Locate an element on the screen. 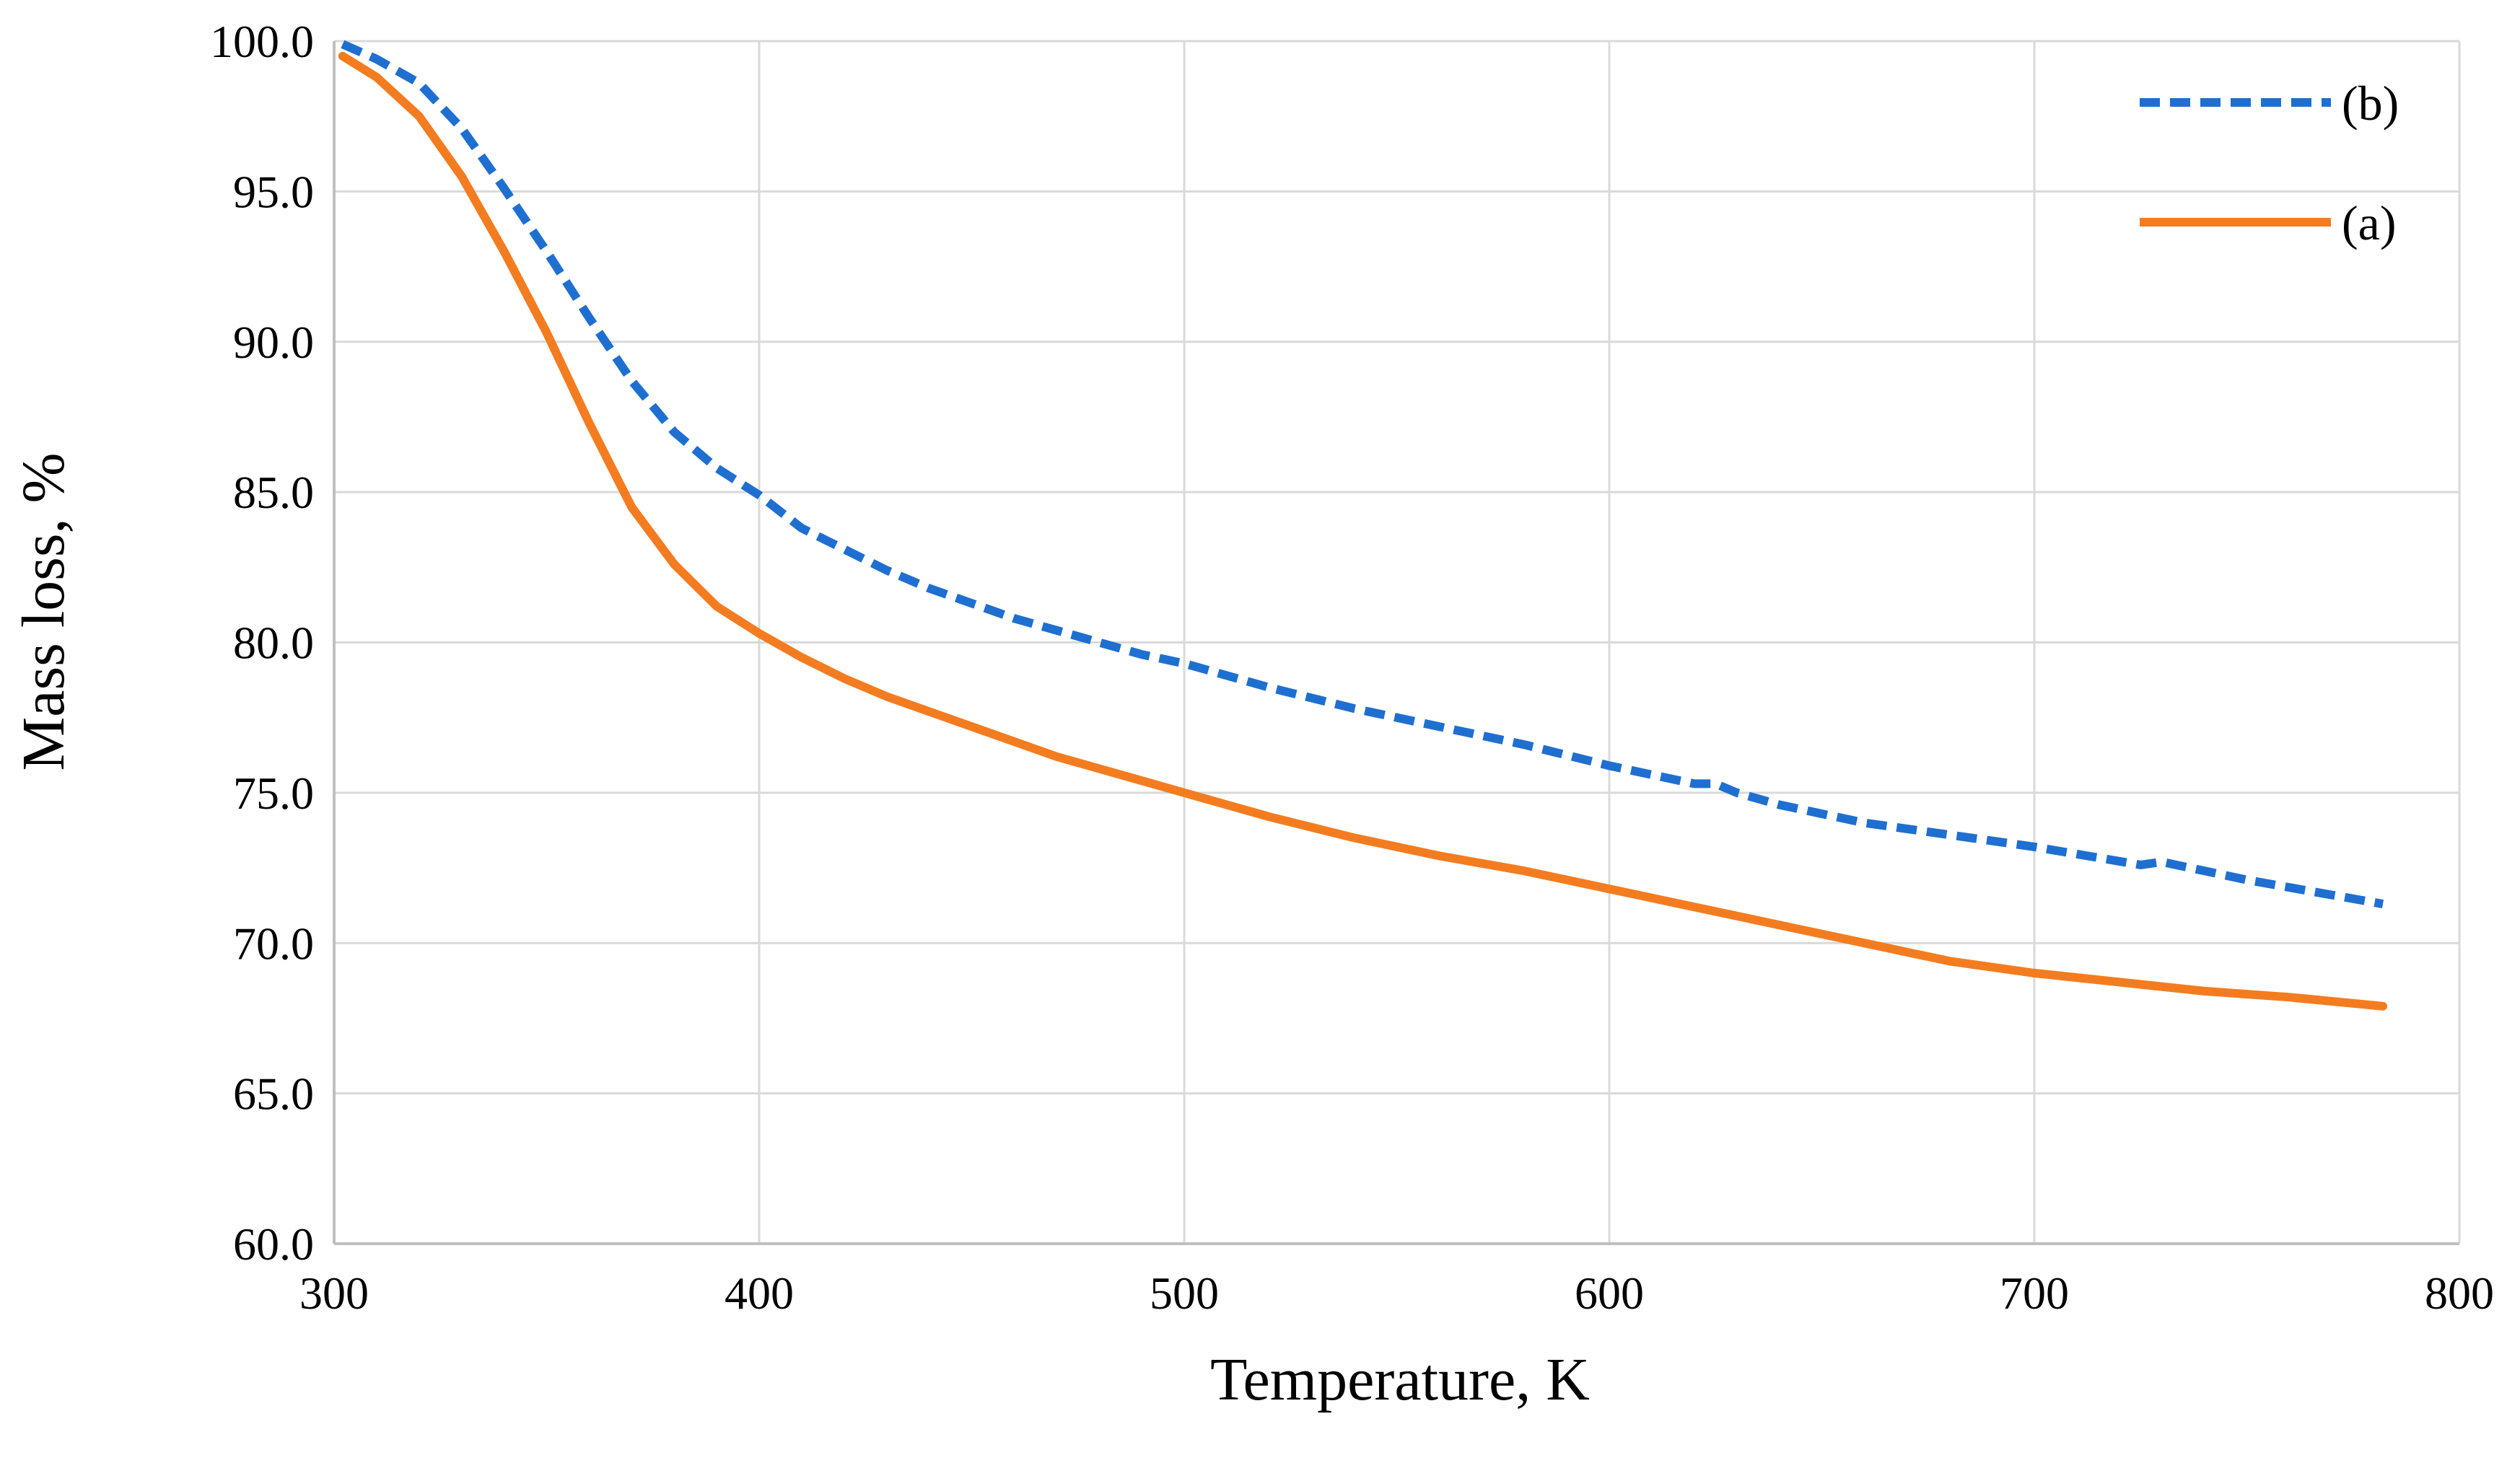 The height and width of the screenshot is (1476, 2520). x-tick-label: 500 is located at coordinates (1184, 1293).